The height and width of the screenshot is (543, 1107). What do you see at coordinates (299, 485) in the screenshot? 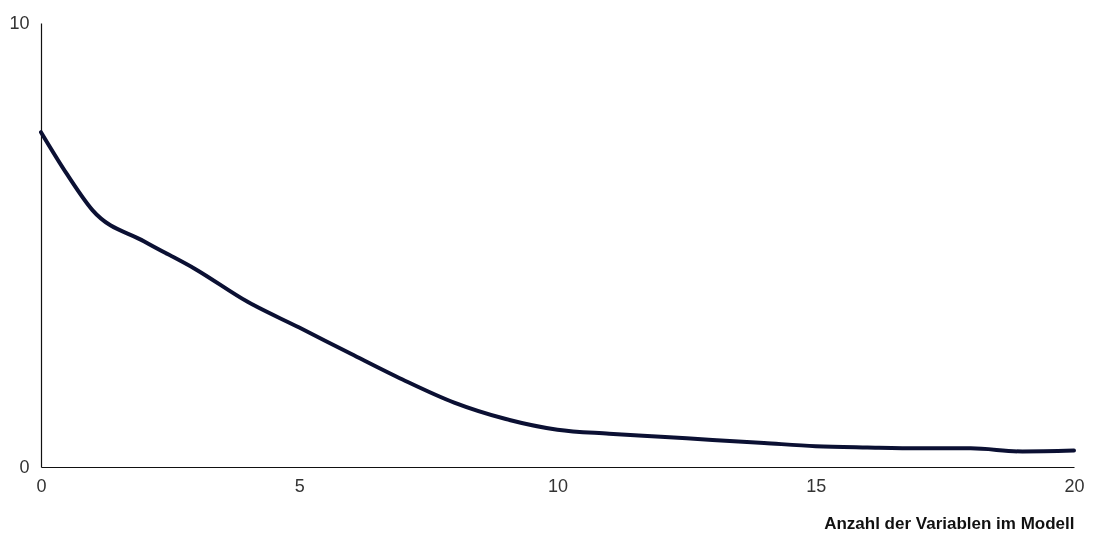
I see `x-tick-label: 5` at bounding box center [299, 485].